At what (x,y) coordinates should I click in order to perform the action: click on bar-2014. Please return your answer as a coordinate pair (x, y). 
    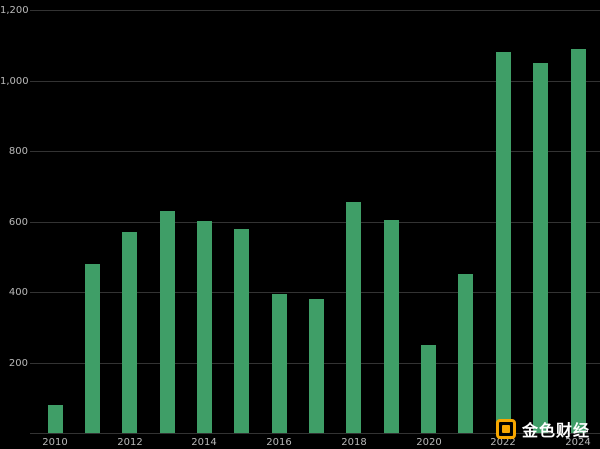
    Looking at the image, I should click on (204, 327).